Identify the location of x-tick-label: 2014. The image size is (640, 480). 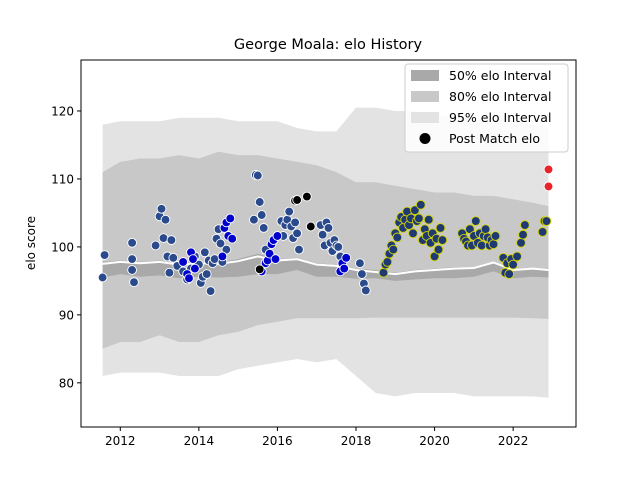
(199, 441).